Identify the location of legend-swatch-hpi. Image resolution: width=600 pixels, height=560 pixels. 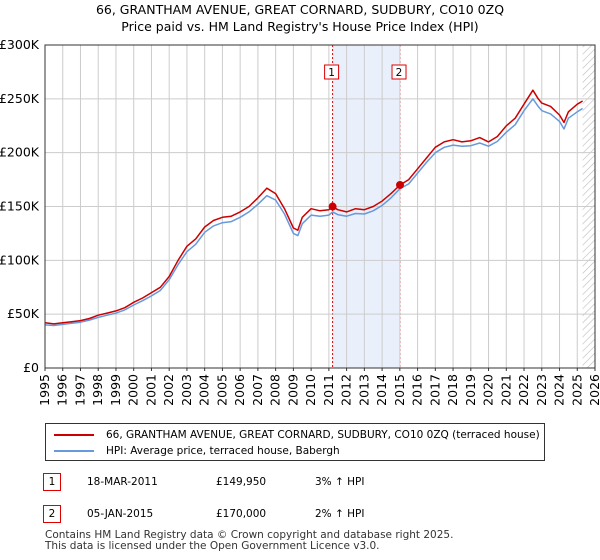
(74, 451).